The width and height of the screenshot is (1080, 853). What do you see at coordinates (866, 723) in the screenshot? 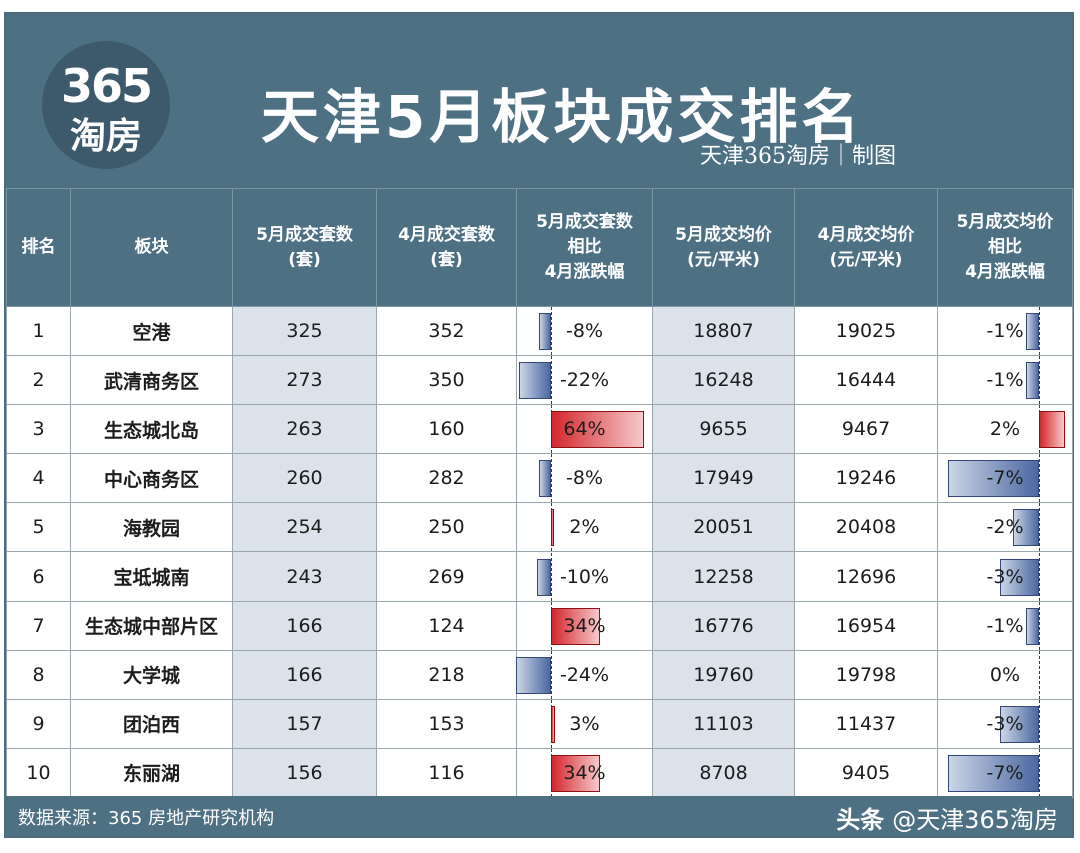
I see `apr-price-cell: 11437` at bounding box center [866, 723].